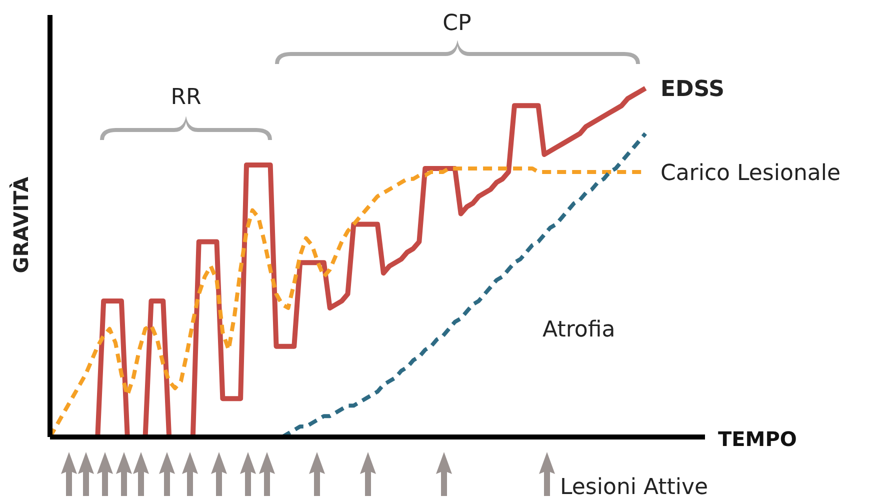  I want to click on annotation: RR, so click(186, 97).